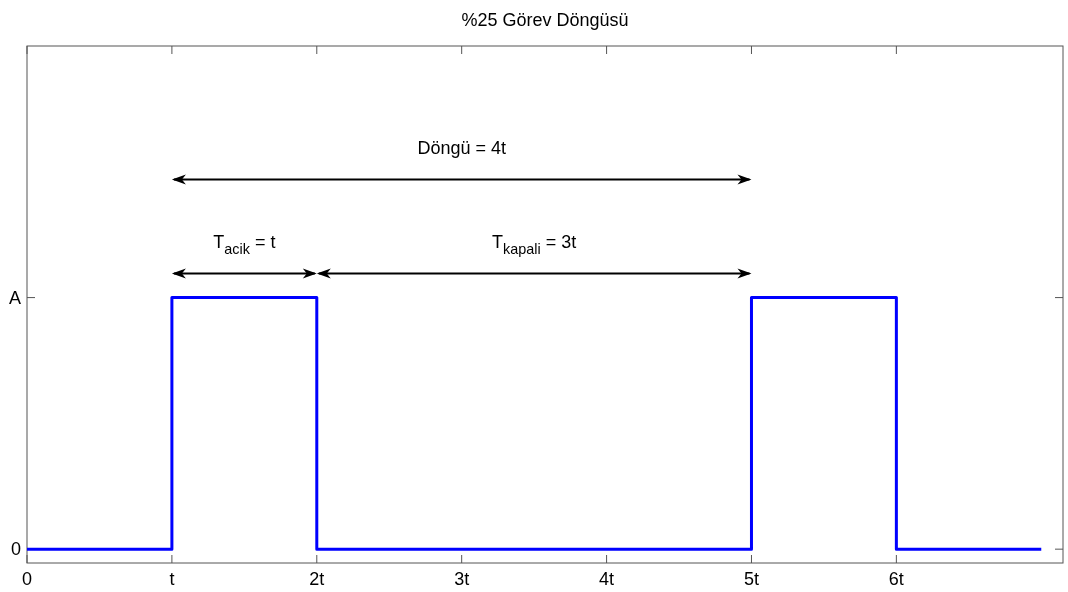 This screenshot has height=592, width=1068. Describe the element at coordinates (461, 147) in the screenshot. I see `text: Döngü = 4t` at that location.